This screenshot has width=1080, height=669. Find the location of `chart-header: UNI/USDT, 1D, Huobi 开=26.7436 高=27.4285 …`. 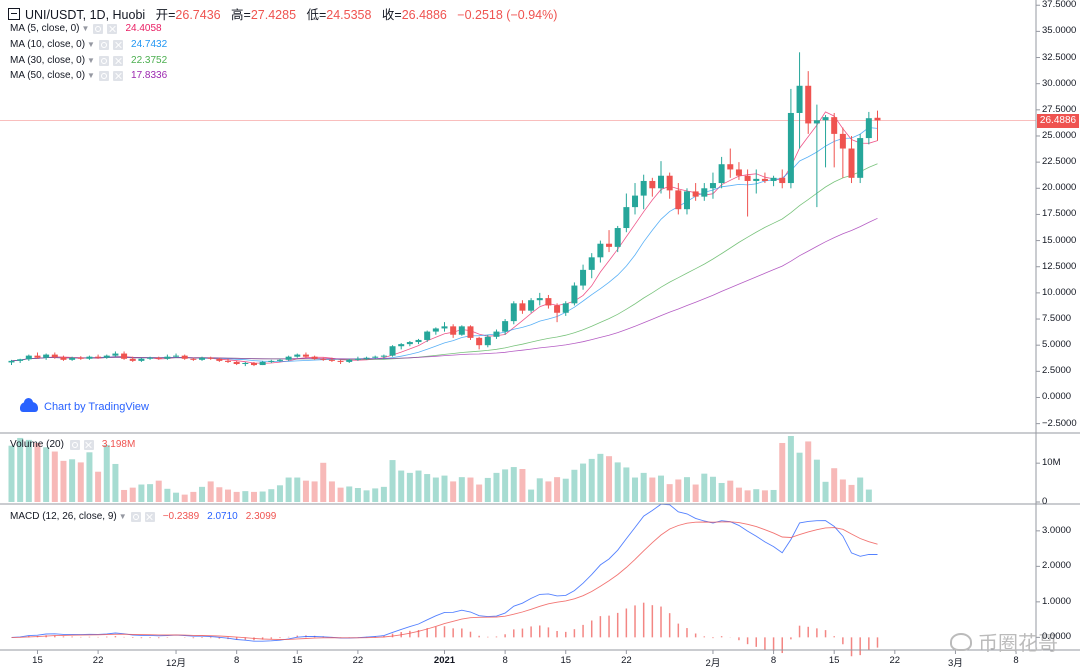

chart-header: UNI/USDT, 1D, Huobi 开=26.7436 高=27.4285 … is located at coordinates (282, 13).